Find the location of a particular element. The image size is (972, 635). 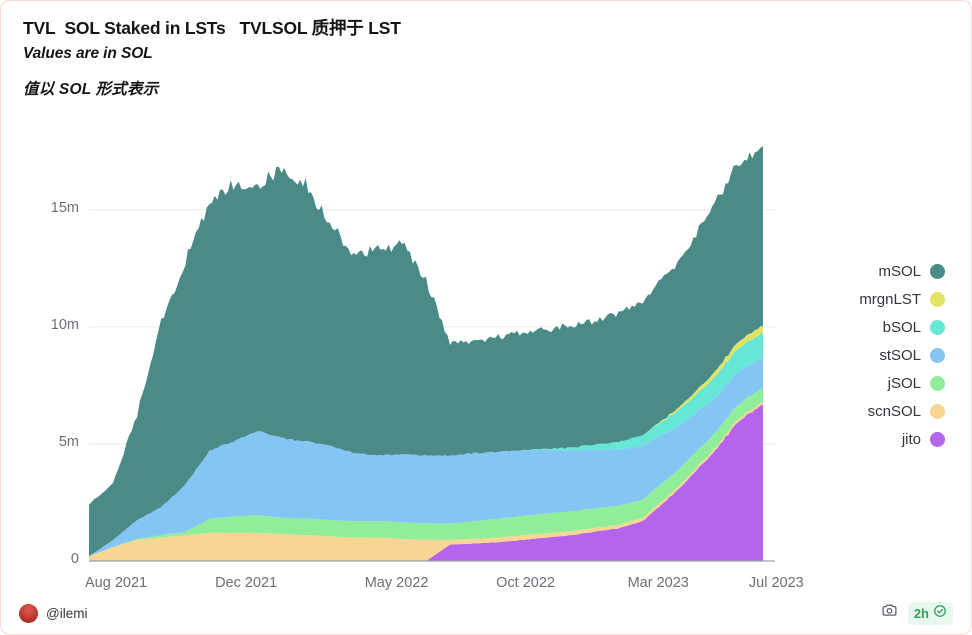

legend-item-label: stSOL is located at coordinates (900, 355).